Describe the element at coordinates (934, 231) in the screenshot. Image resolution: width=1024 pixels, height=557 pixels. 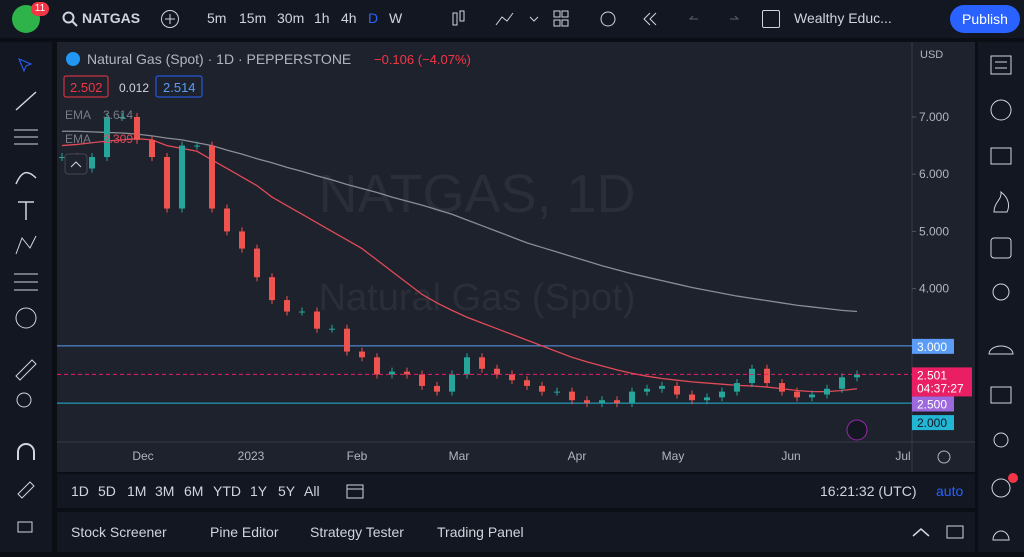
I see `y-tick-label: 5.000` at that location.